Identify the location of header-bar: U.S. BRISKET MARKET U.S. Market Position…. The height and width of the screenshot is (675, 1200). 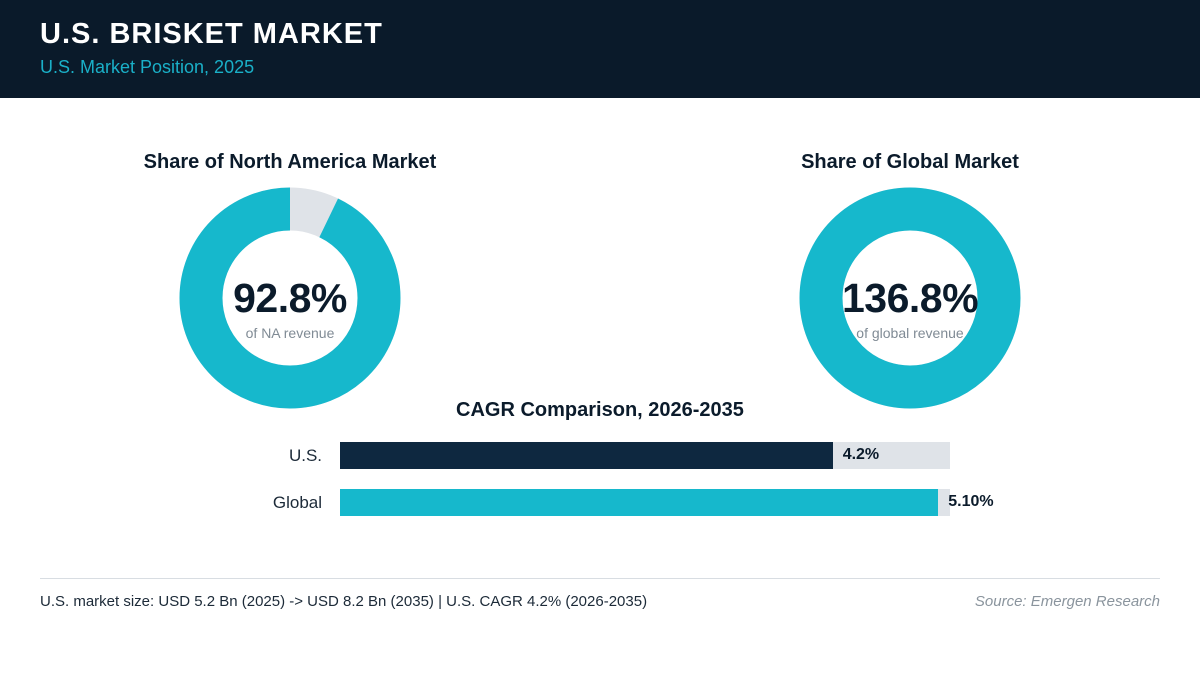
(600, 49).